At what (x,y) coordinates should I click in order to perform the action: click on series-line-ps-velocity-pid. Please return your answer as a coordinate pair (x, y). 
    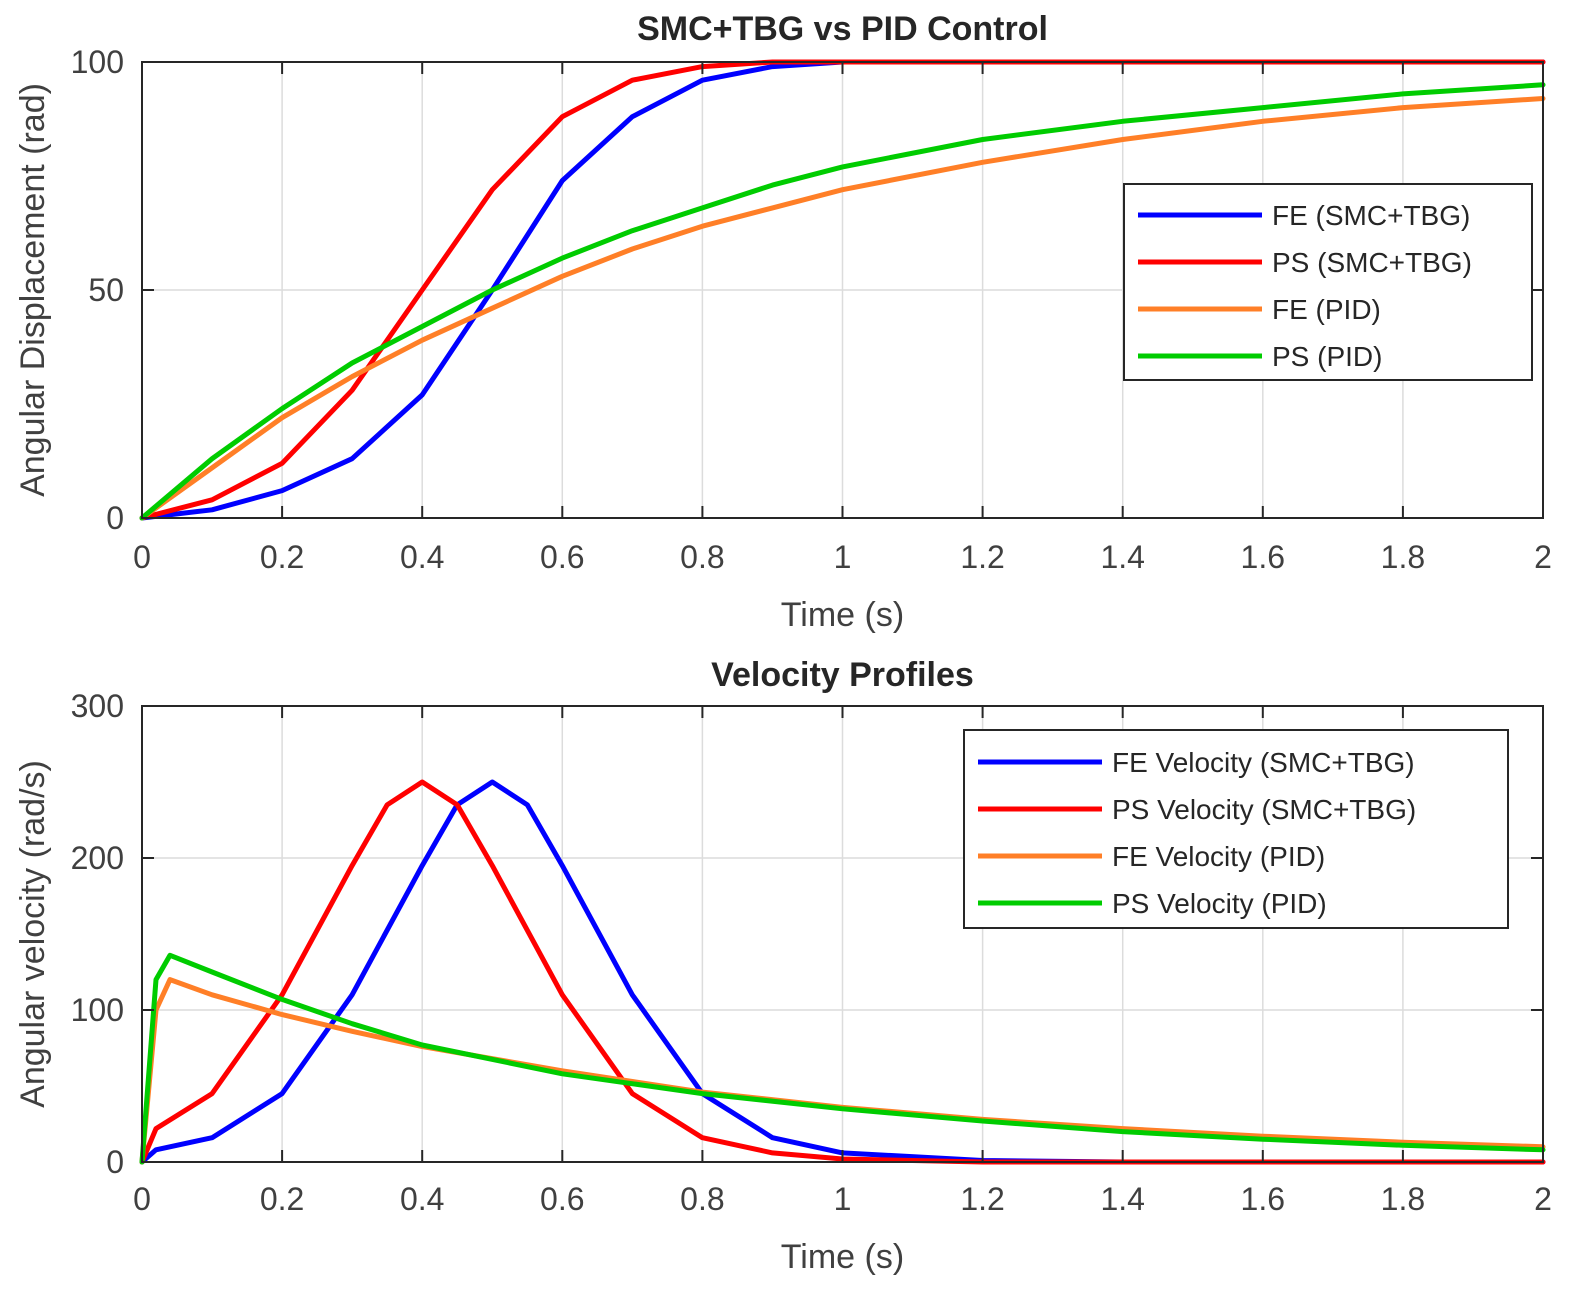
    Looking at the image, I should click on (842, 1058).